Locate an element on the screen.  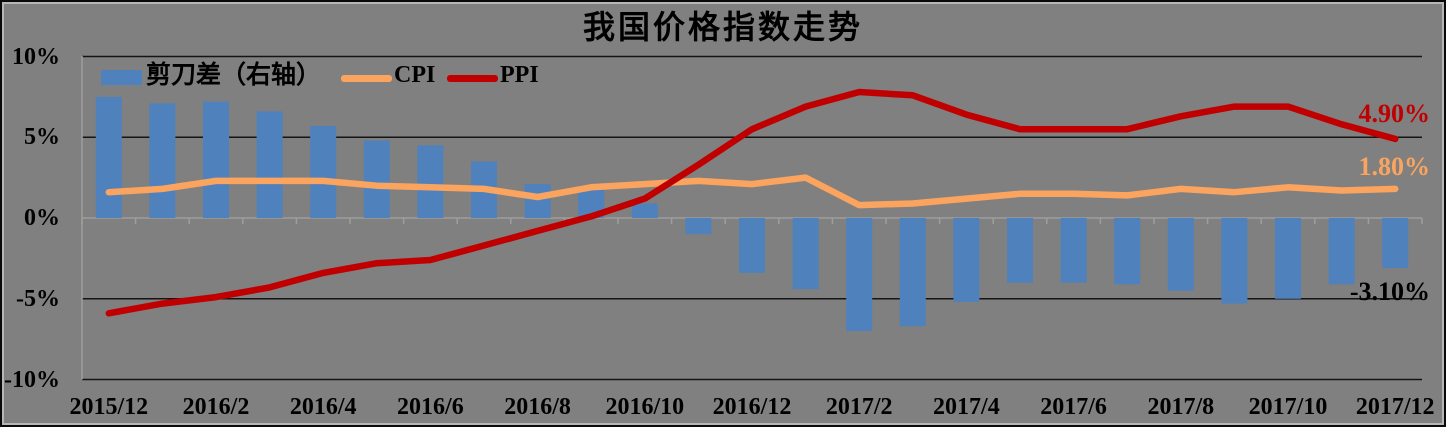
cpi-end-label: 1.80% is located at coordinates (1394, 166).